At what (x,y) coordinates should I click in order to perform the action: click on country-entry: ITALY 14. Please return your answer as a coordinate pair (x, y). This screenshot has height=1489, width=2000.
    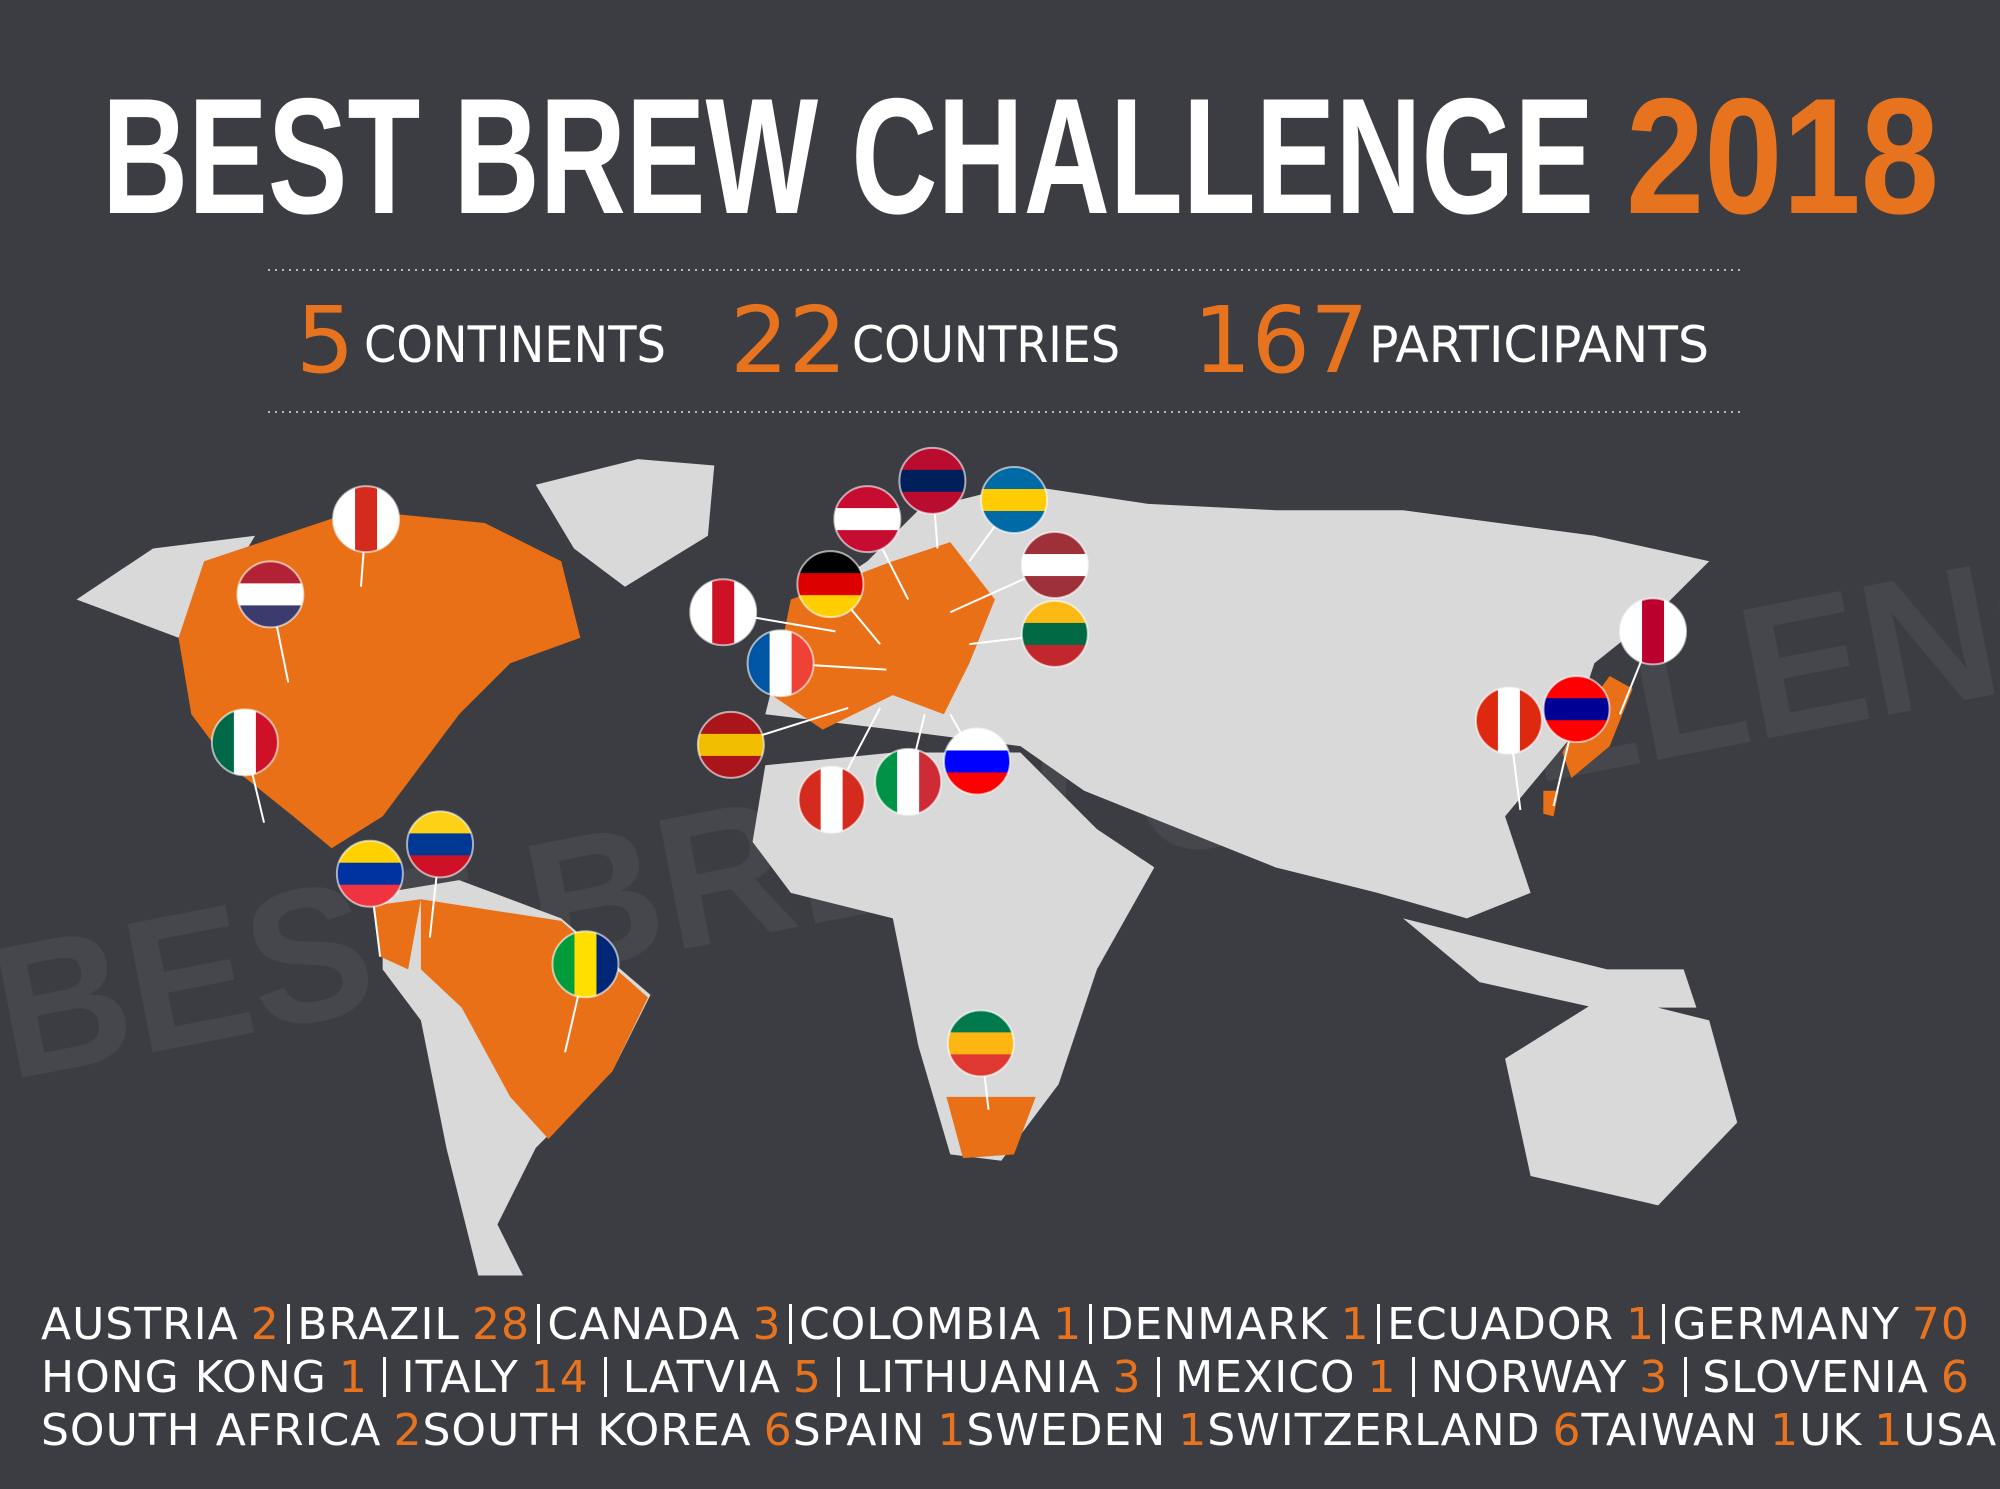
    Looking at the image, I should click on (495, 1377).